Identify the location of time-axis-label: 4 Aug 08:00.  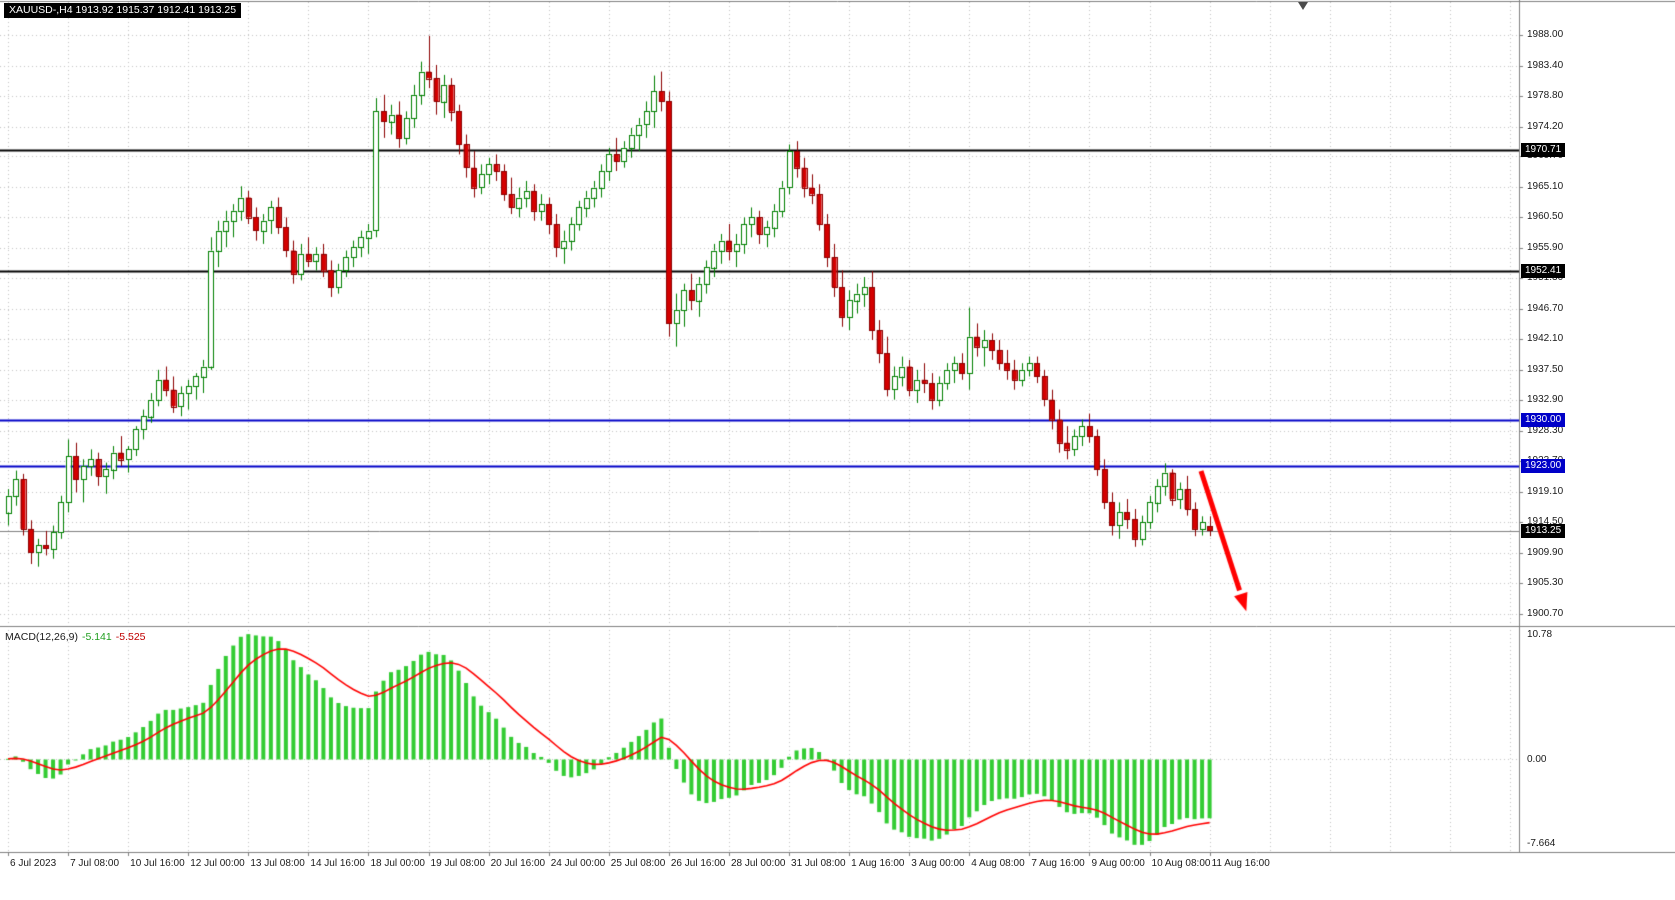
(998, 863).